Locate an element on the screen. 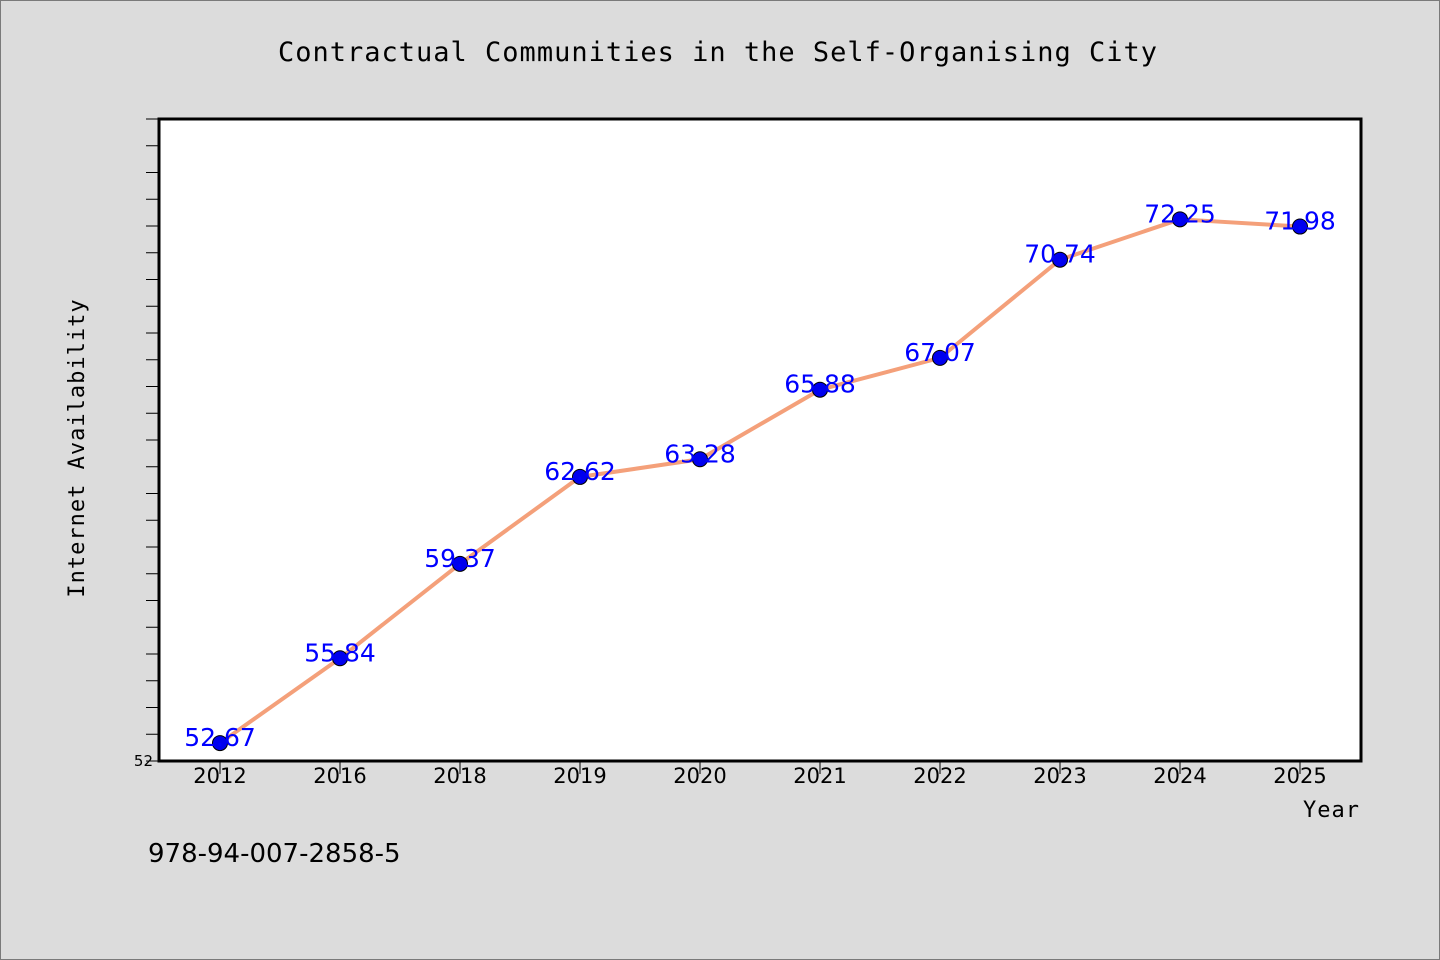 This screenshot has width=1440, height=960. x-tick-label: 2021 is located at coordinates (819, 776).